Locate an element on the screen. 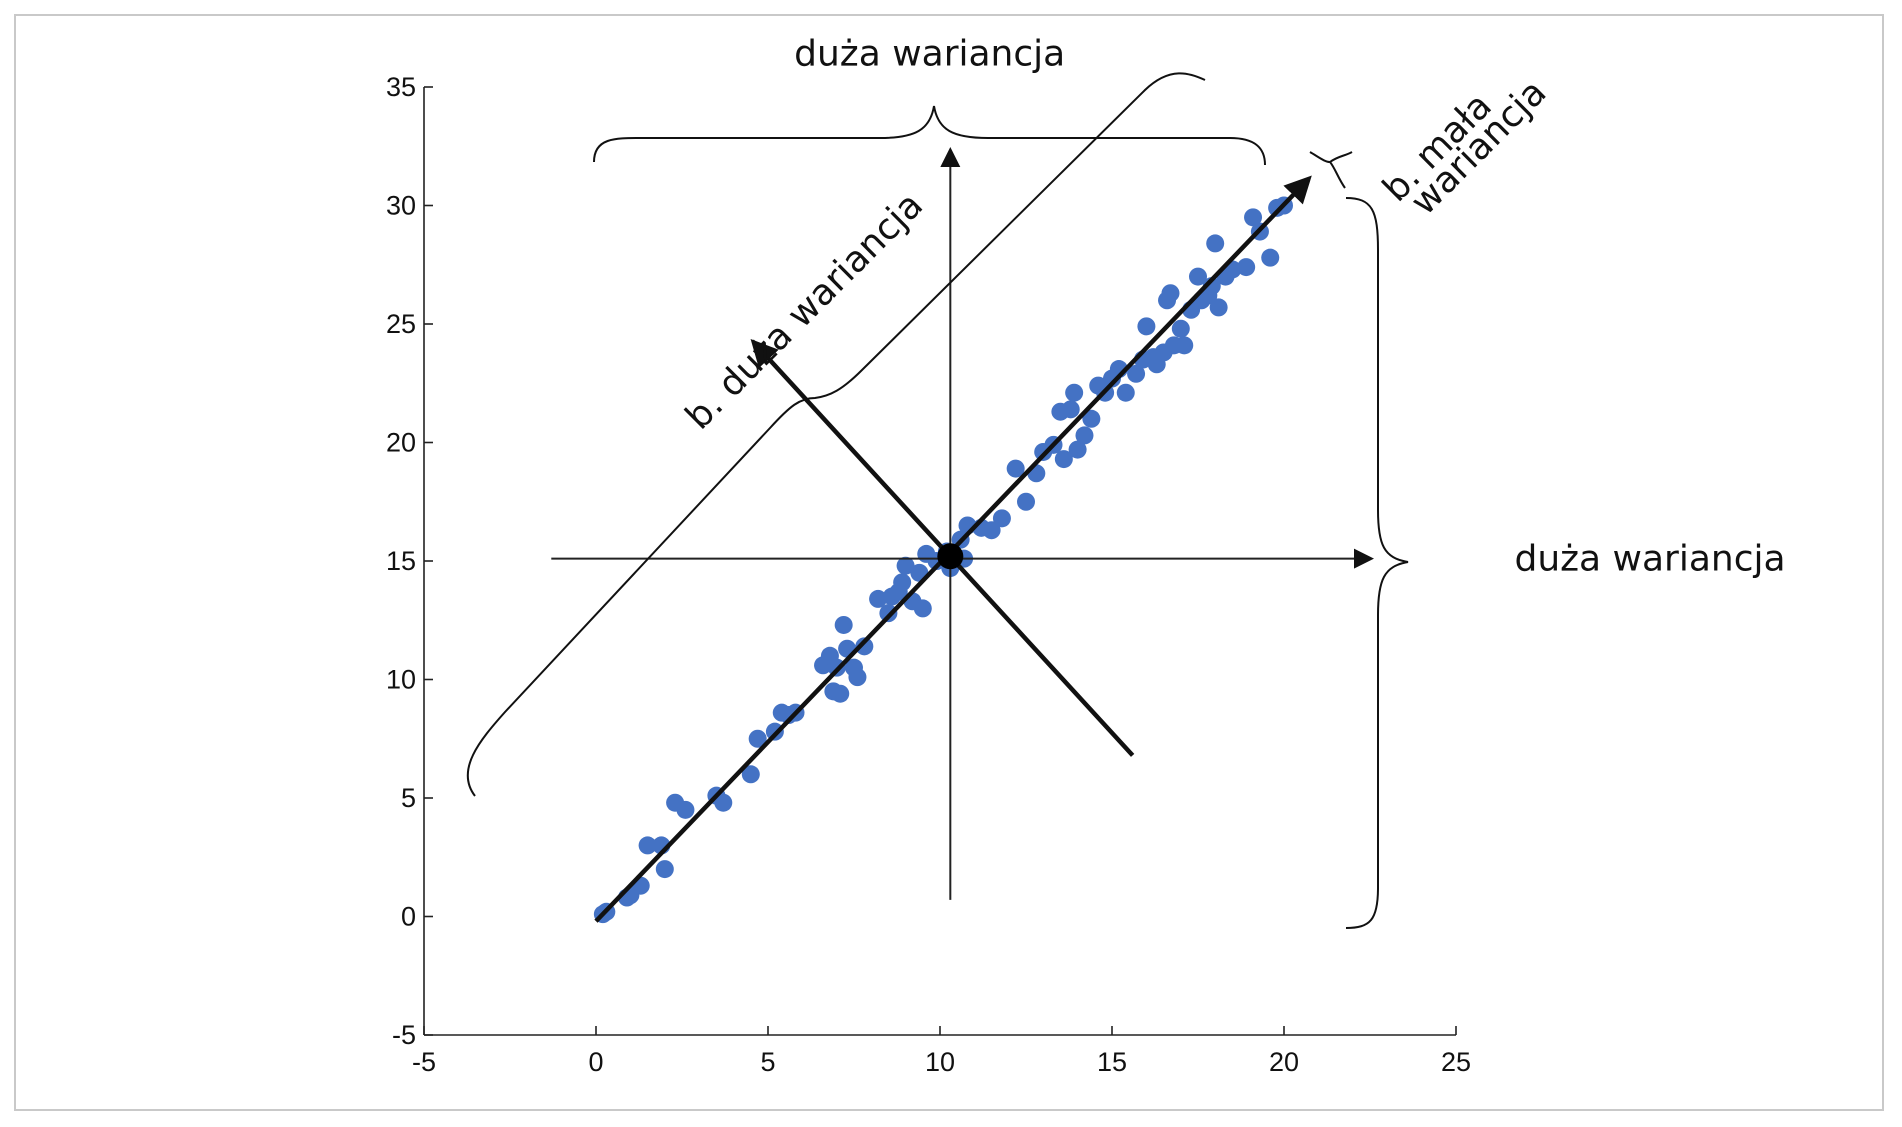 This screenshot has width=1902, height=1127. y-tick-label: 0 is located at coordinates (408, 917).